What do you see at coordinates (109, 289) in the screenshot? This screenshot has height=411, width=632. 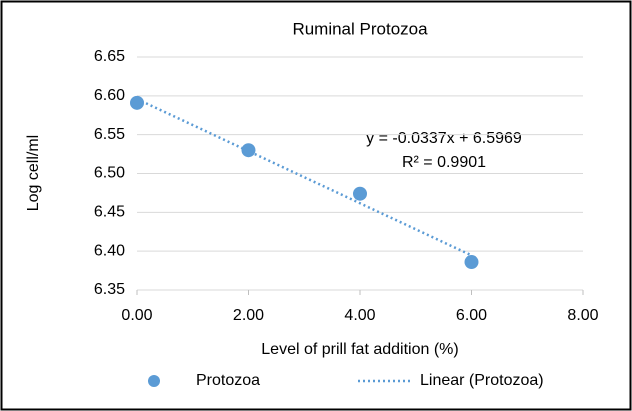 I see `y-tick-label: 6.35` at bounding box center [109, 289].